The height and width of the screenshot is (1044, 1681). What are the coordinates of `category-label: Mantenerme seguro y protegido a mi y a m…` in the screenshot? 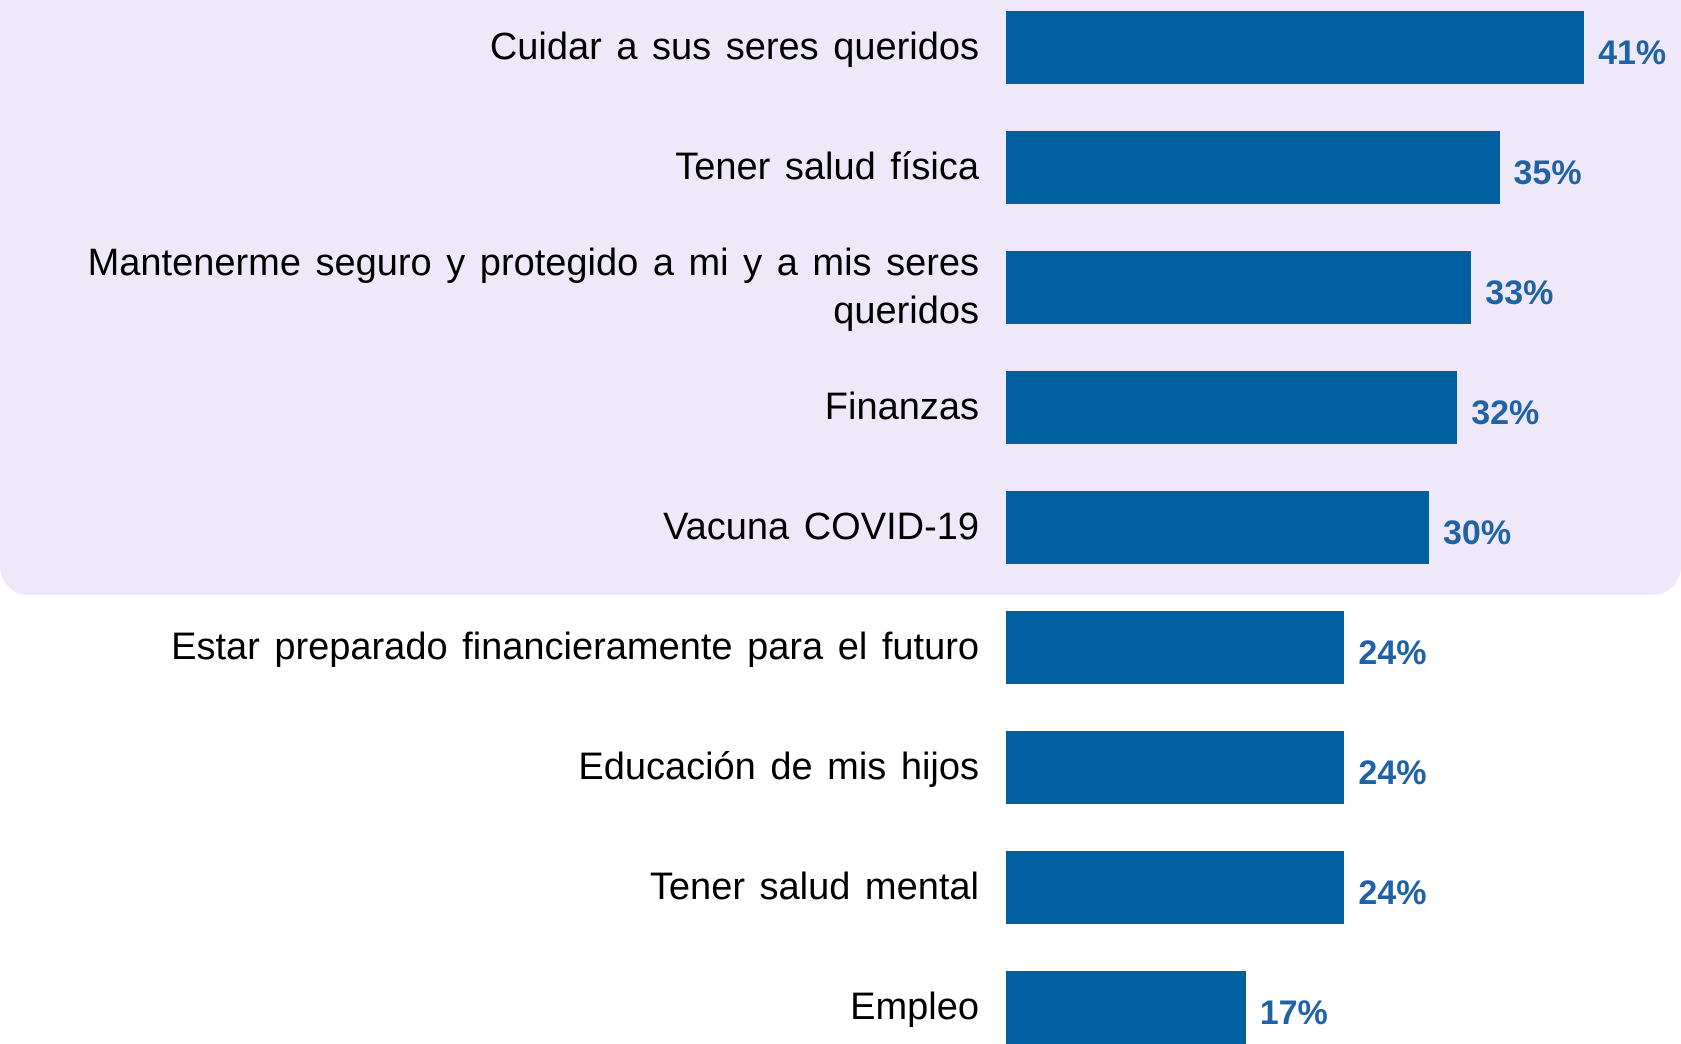 It's located at (533, 287).